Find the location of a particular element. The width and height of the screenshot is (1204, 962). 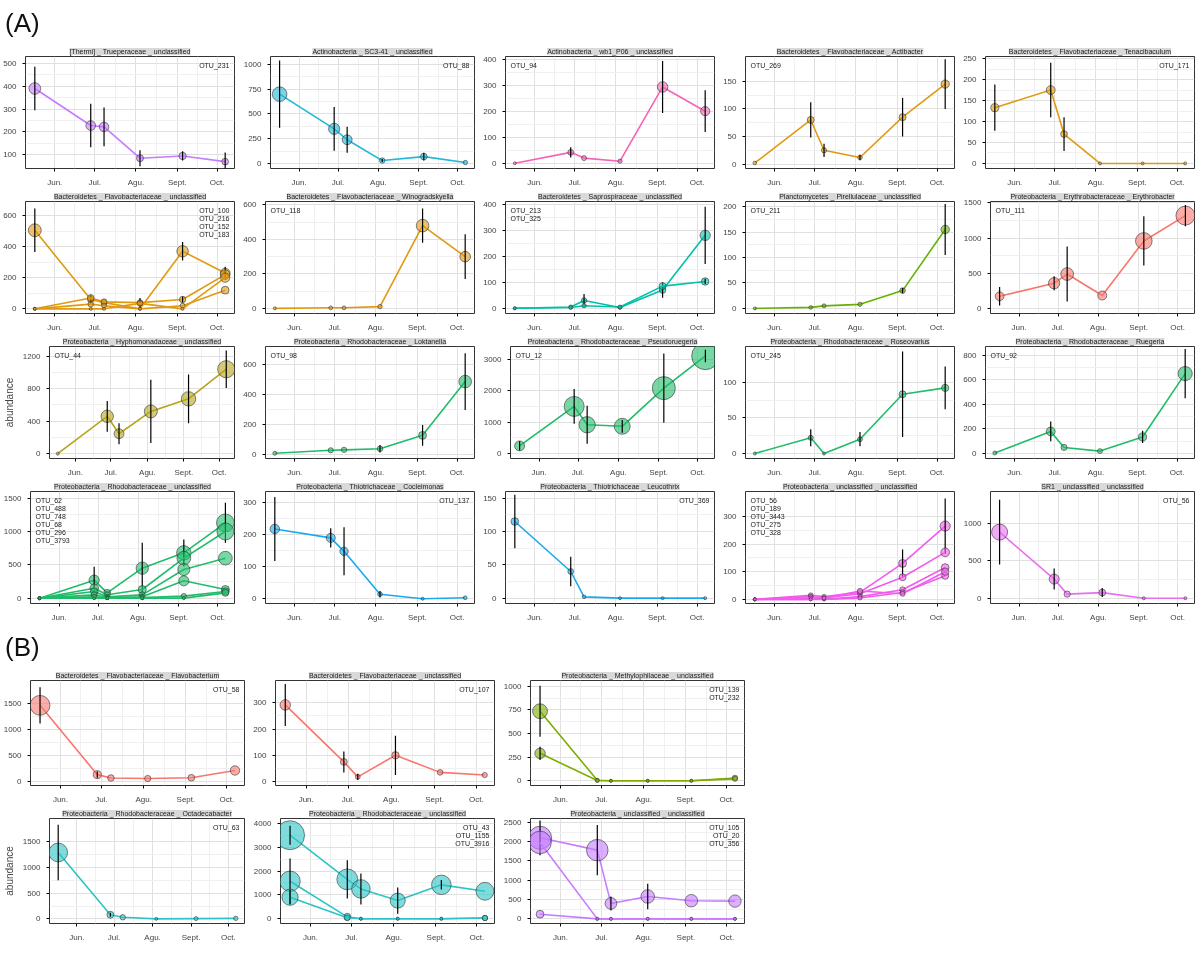

y-tick-label: 3000 is located at coordinates (263, 847).